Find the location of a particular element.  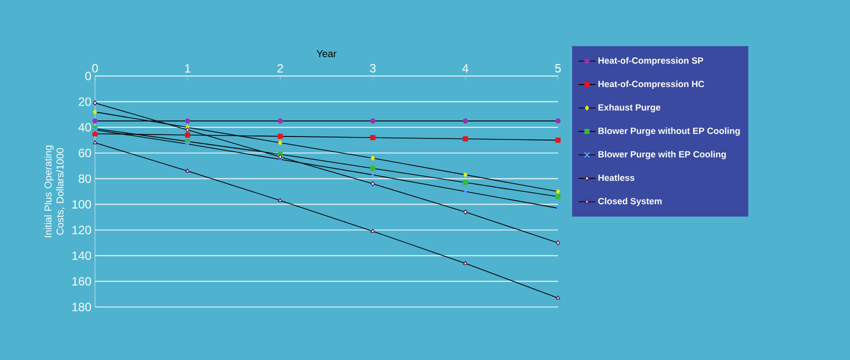

legend-label: Heat-of-Compression HC is located at coordinates (651, 84).